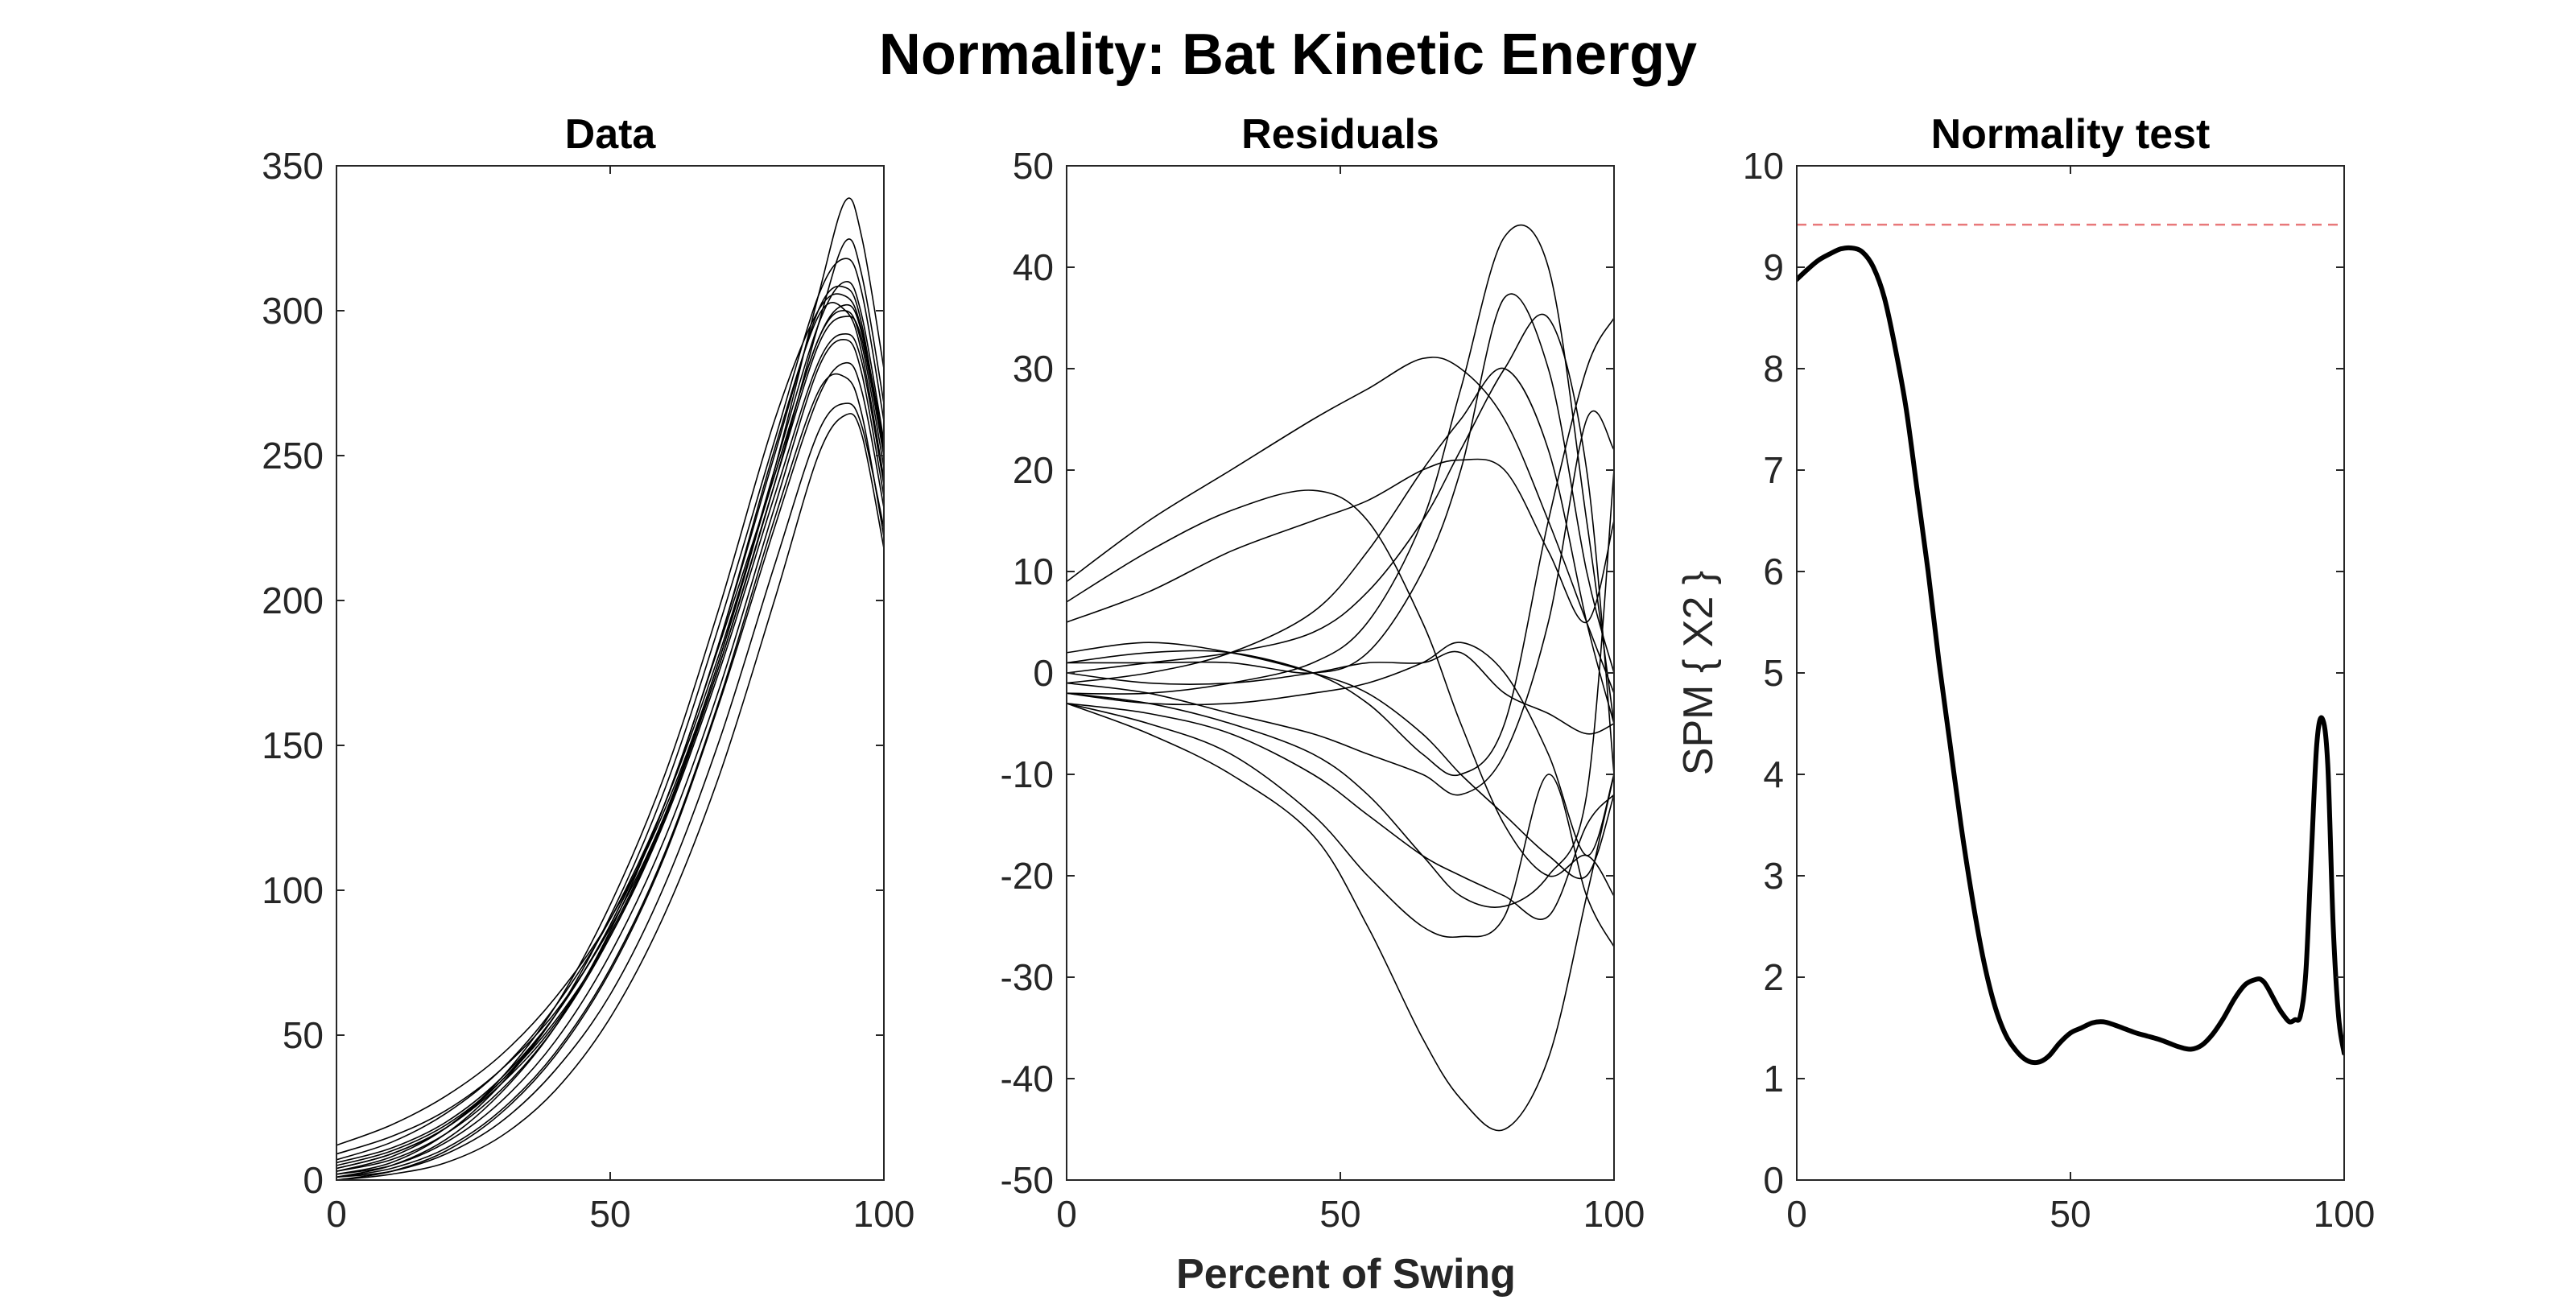 The image size is (2576, 1304). What do you see at coordinates (2071, 134) in the screenshot?
I see `normality-test-panel-title: Normality test` at bounding box center [2071, 134].